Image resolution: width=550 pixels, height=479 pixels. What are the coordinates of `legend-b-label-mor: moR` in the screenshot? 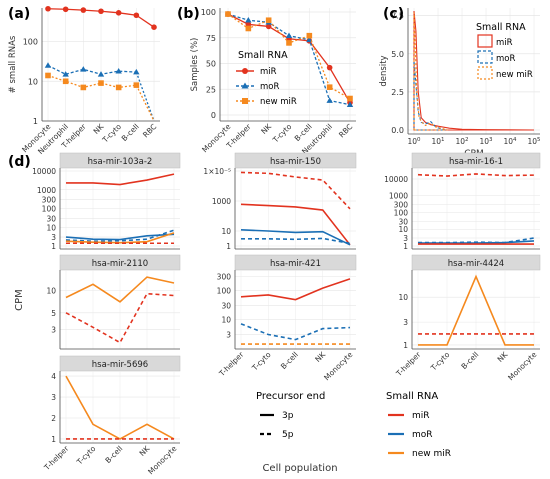 It's located at (269, 87).